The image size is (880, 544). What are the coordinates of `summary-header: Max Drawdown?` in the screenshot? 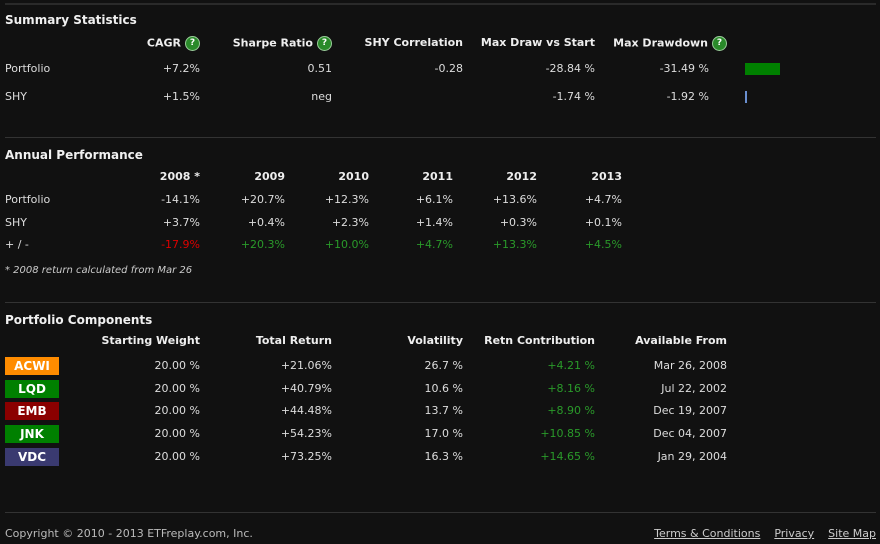 It's located at (670, 43).